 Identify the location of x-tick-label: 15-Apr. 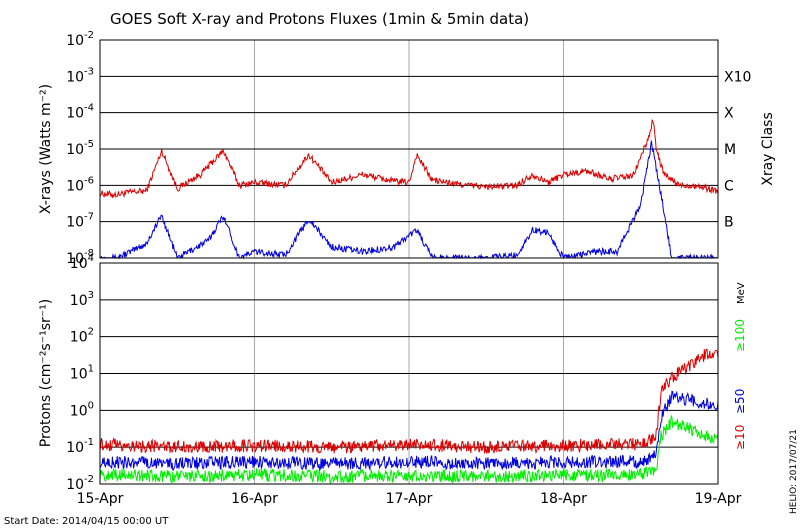
(100, 499).